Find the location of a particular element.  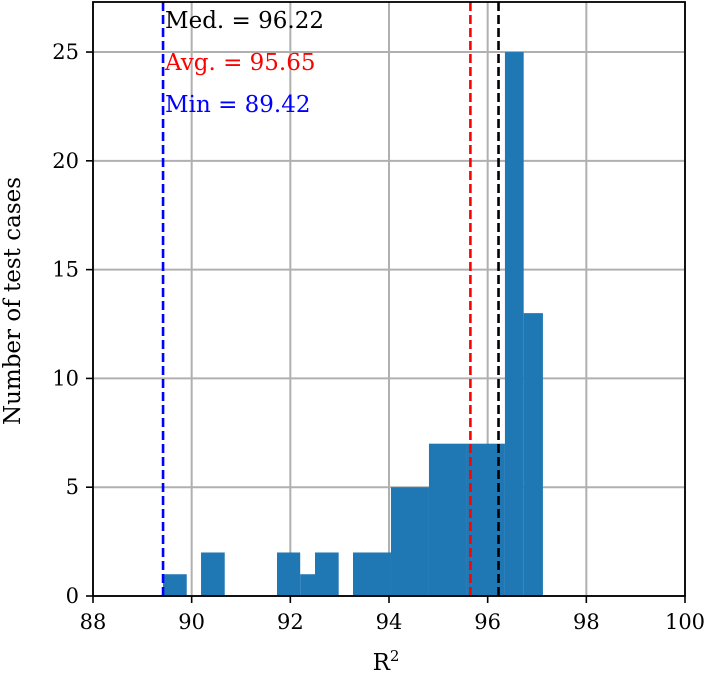

x-tick-label: 88 is located at coordinates (93, 622).